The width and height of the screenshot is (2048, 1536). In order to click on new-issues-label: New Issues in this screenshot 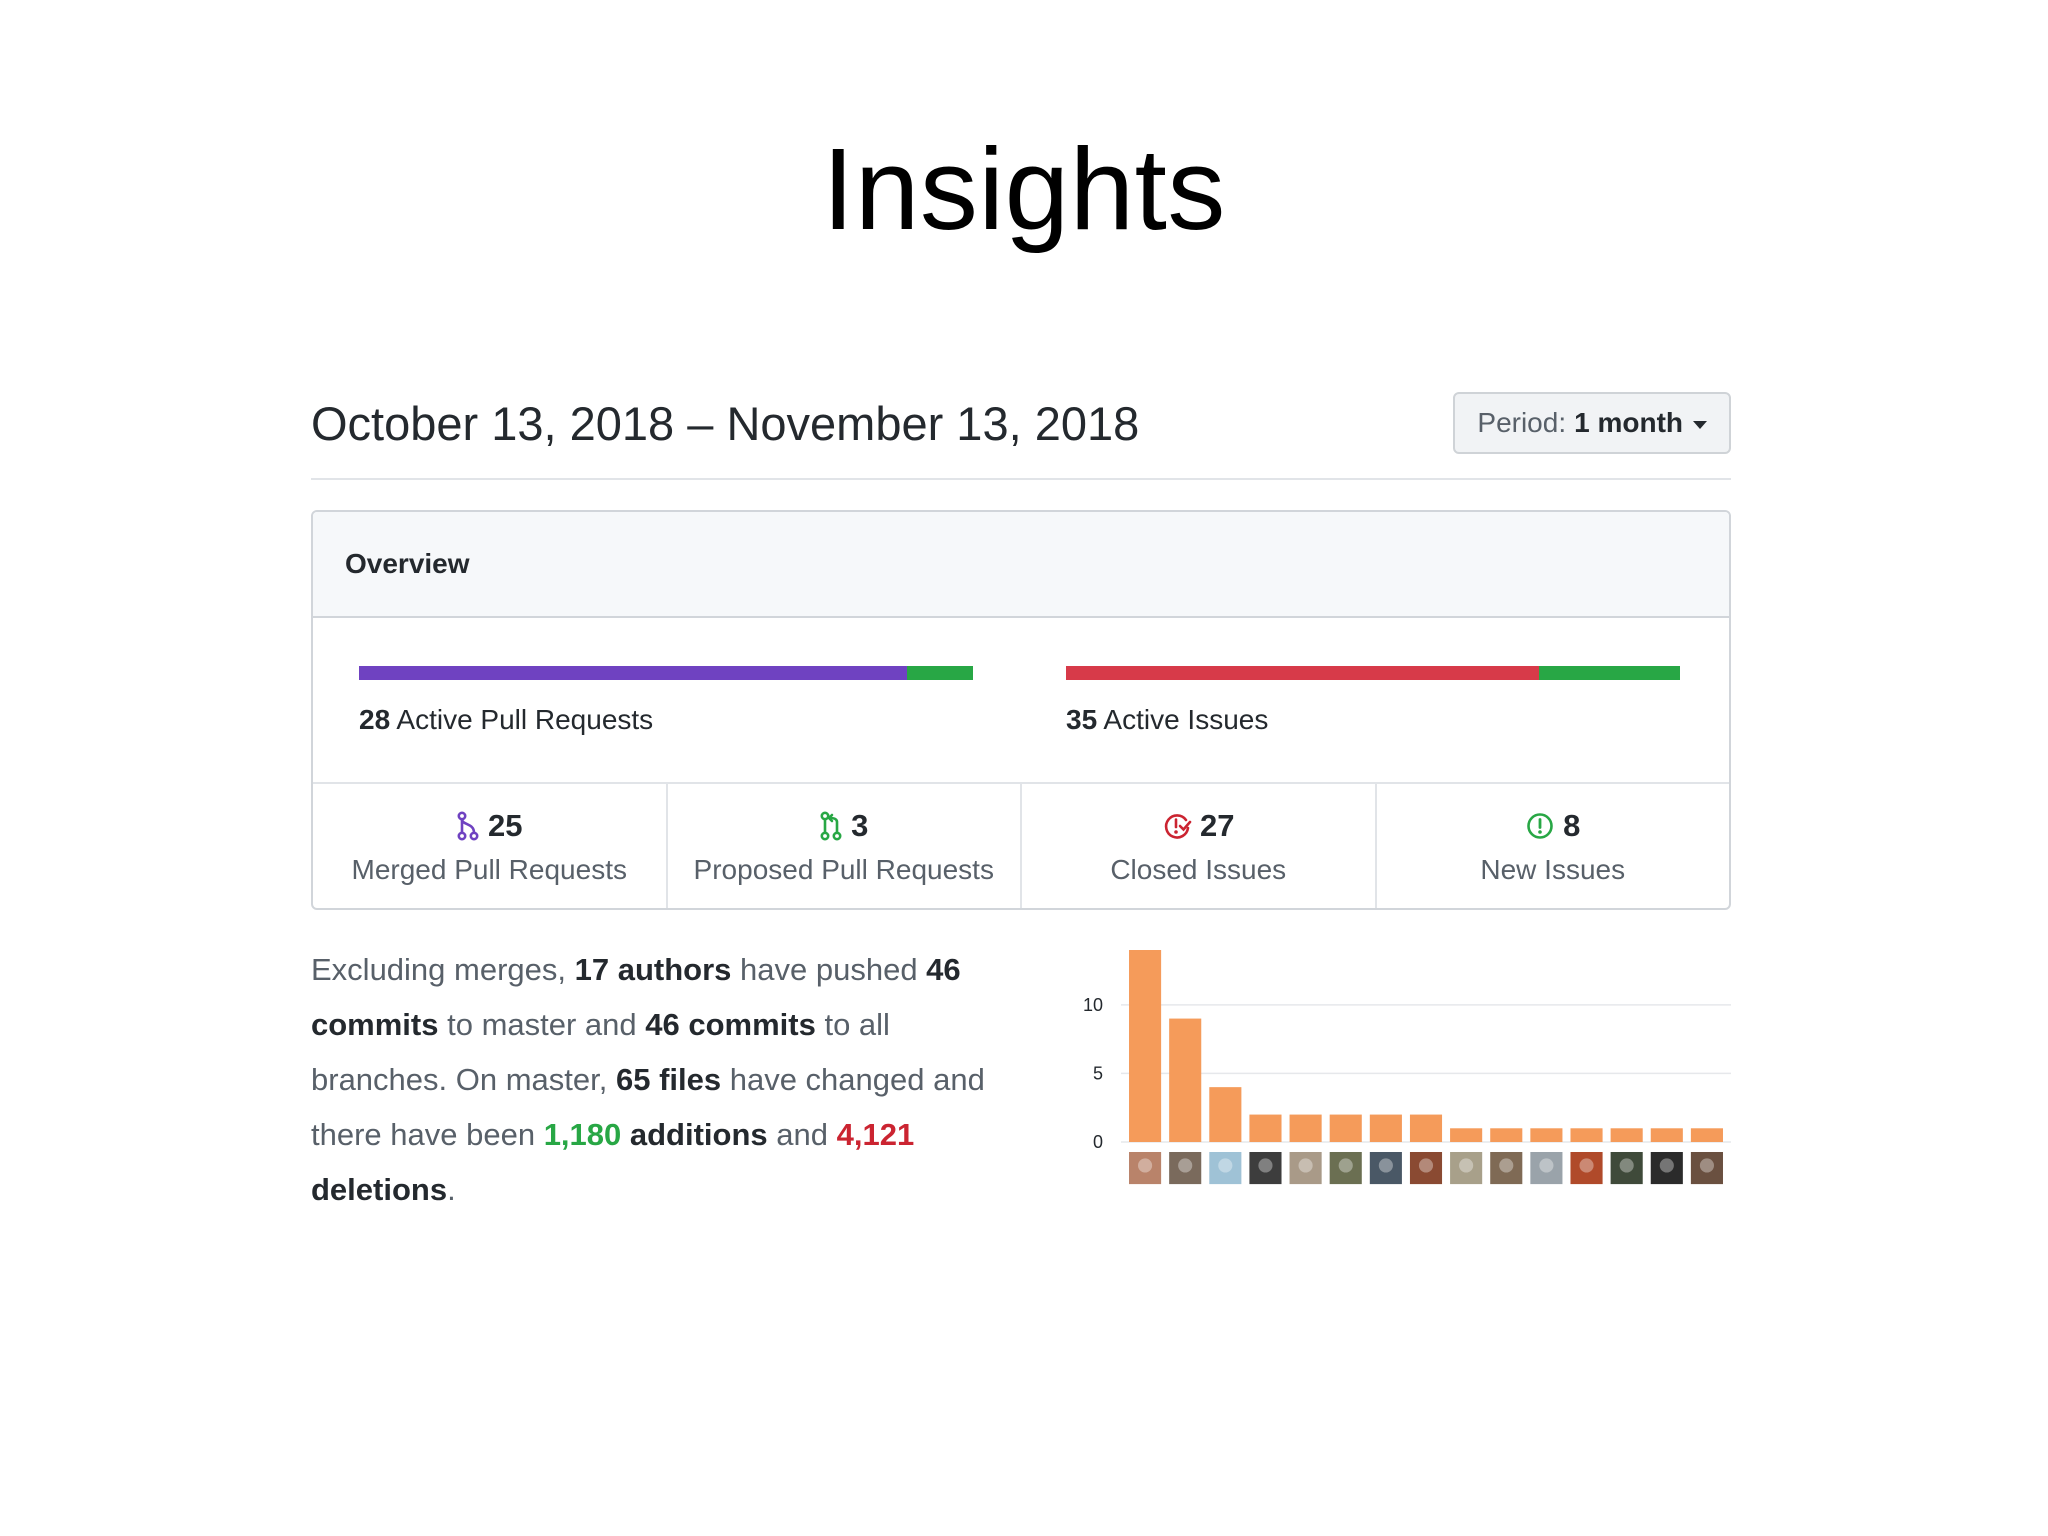, I will do `click(1553, 869)`.